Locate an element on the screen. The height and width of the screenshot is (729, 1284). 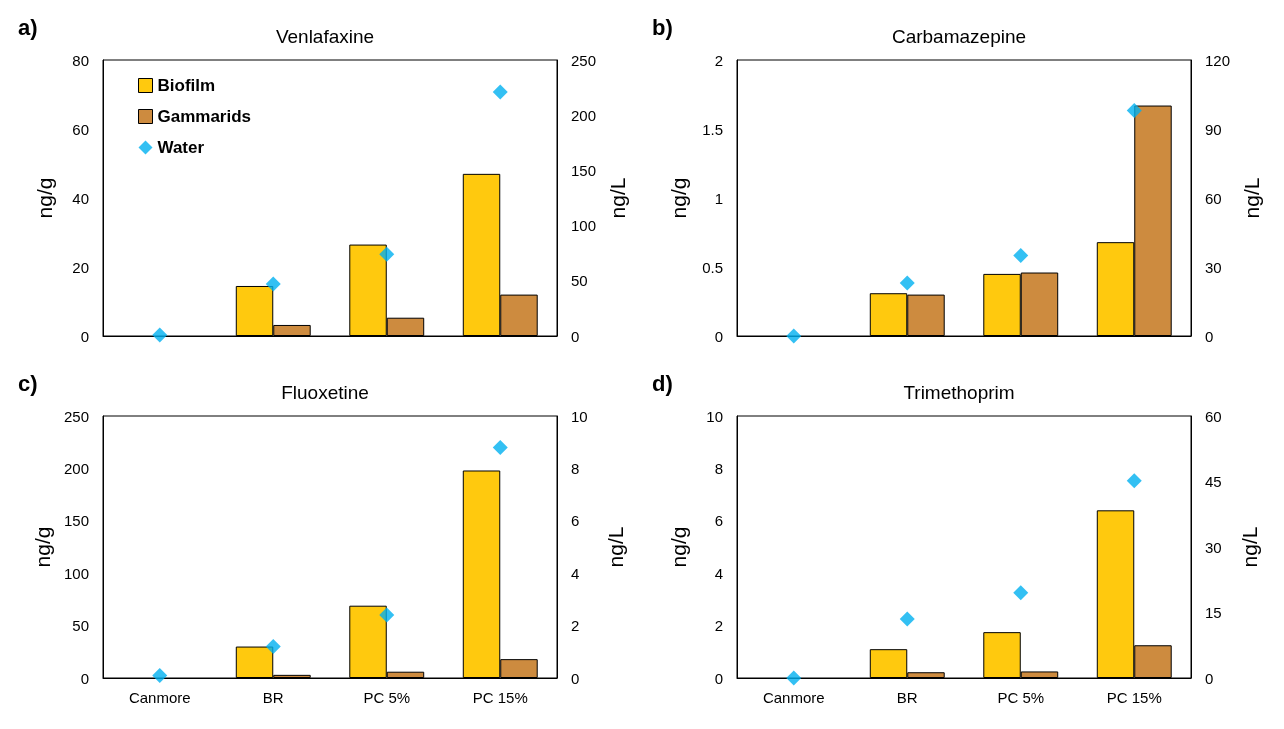
chart-title: Fluoxetine is located at coordinates (325, 392).